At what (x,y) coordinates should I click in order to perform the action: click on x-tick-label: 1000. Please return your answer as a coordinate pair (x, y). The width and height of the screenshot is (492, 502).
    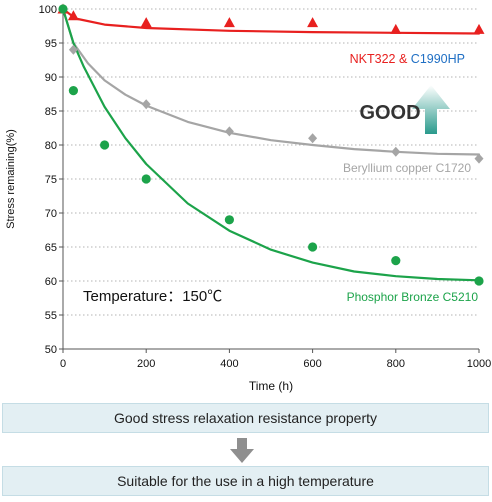
    Looking at the image, I should click on (479, 364).